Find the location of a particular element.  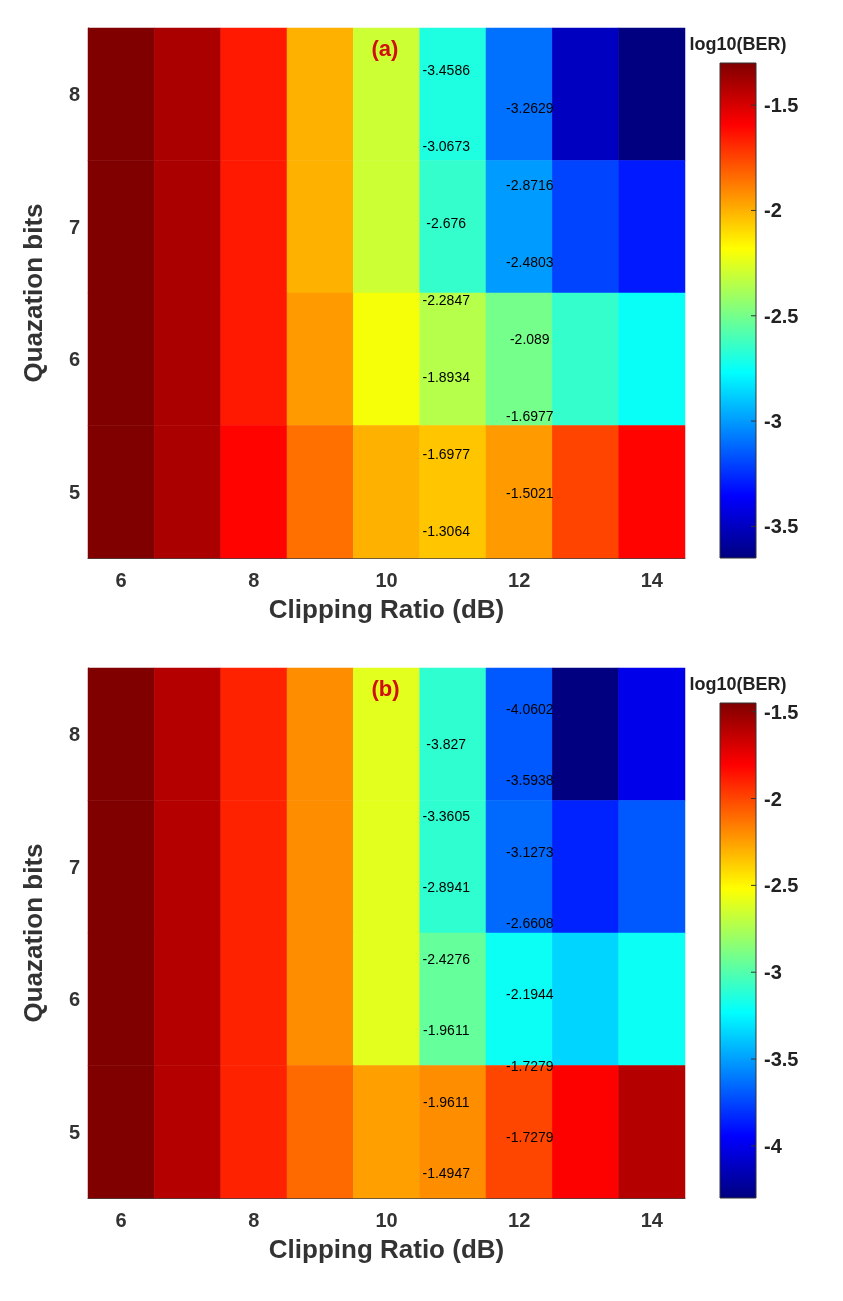

annotation: -3.827 is located at coordinates (446, 744).